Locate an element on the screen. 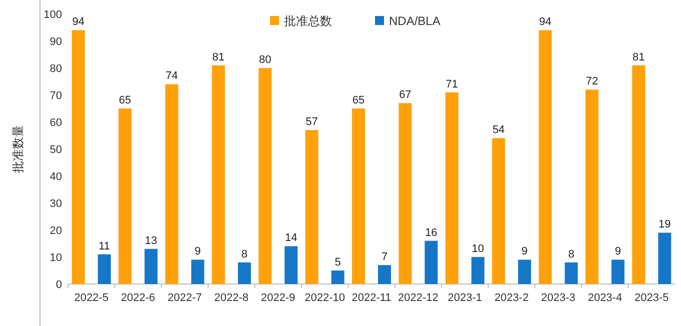 This screenshot has width=681, height=326. y-axis-title: 批准数量 is located at coordinates (18, 149).